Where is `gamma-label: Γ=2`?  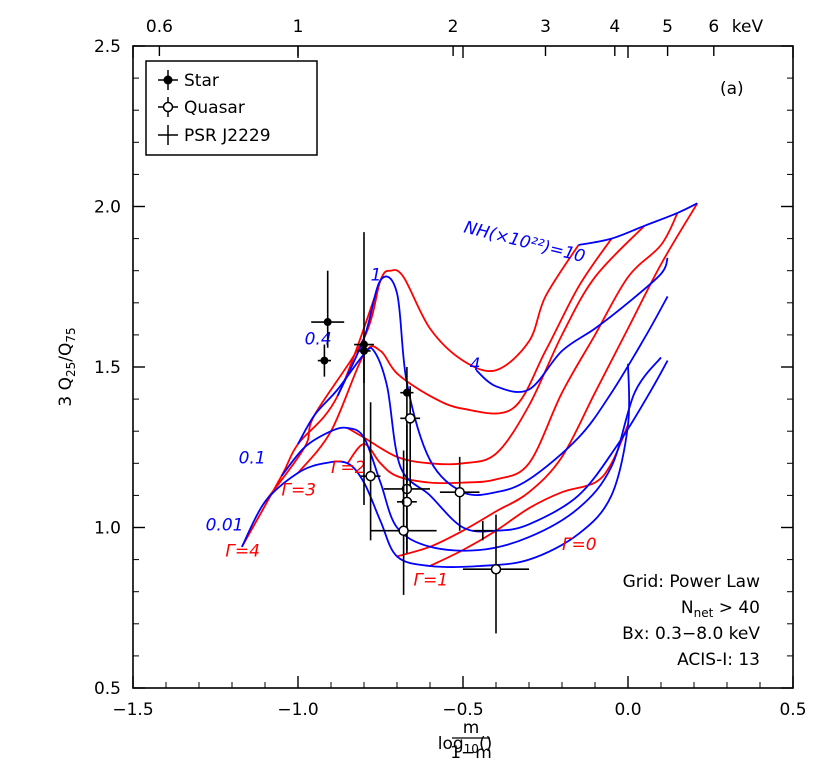
gamma-label: Γ=2 is located at coordinates (348, 468).